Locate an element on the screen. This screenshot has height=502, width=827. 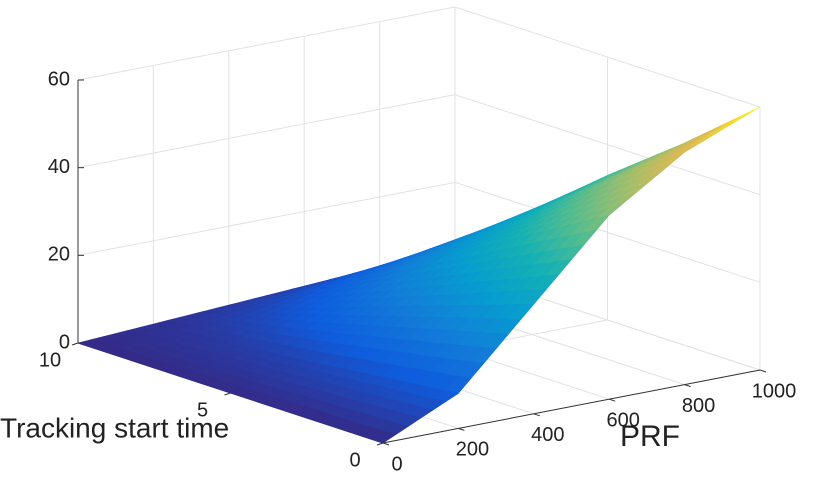
x-tick-label: 0 is located at coordinates (396, 464).